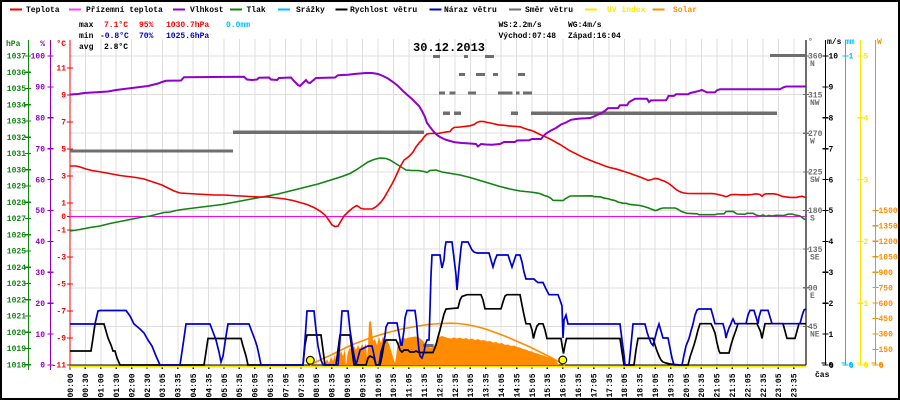 Image resolution: width=900 pixels, height=405 pixels. What do you see at coordinates (16, 284) in the screenshot?
I see `svg-text: 1023` at bounding box center [16, 284].